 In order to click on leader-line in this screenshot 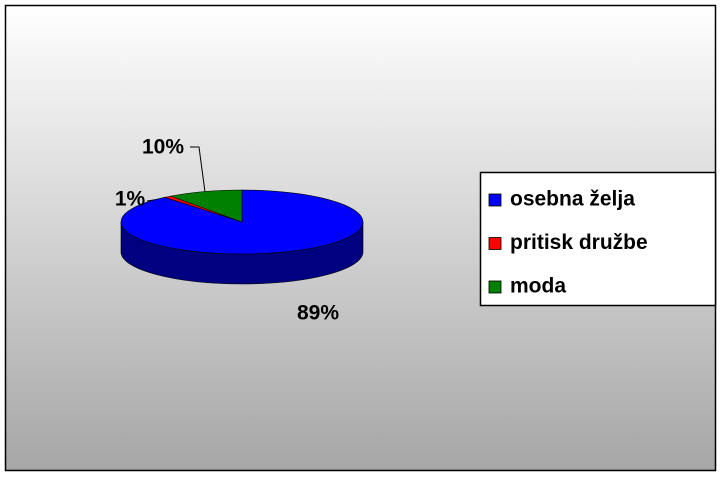, I will do `click(198, 169)`.